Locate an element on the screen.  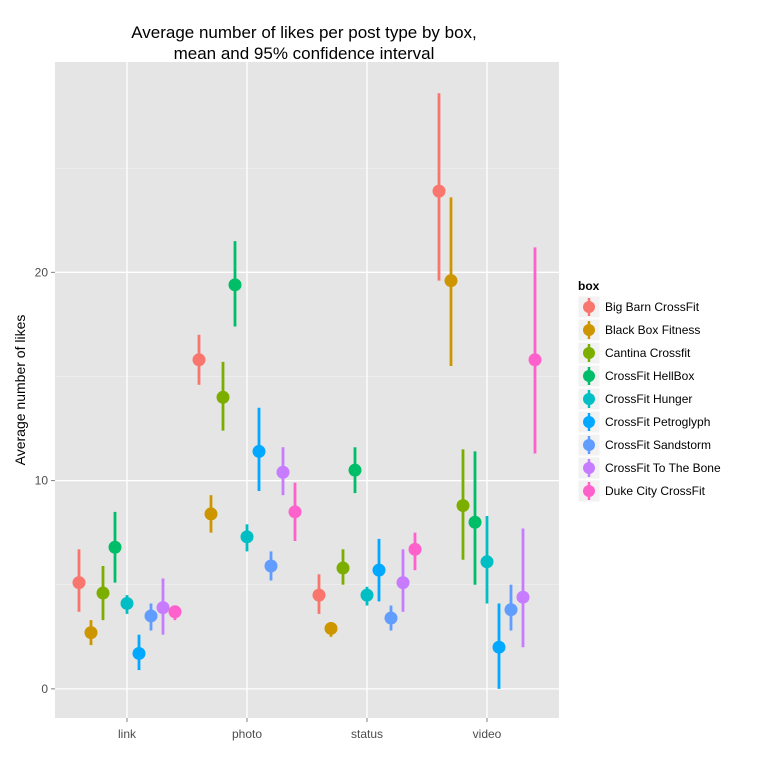
legend-label: Big Barn CrossFit is located at coordinates (652, 307).